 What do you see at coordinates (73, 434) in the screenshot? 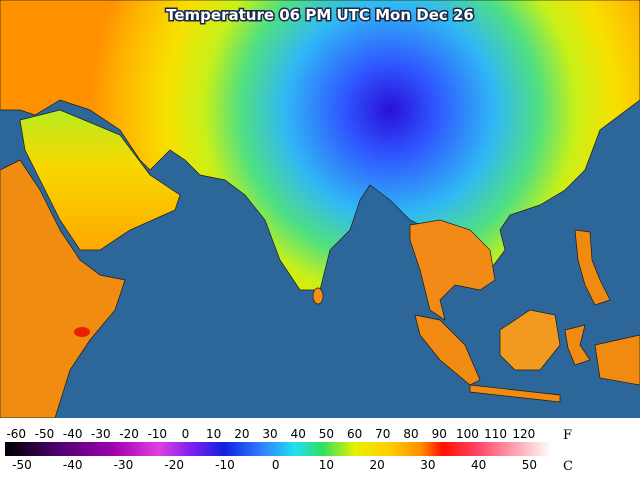
I see `fahrenheit-tick-label: -40` at bounding box center [73, 434].